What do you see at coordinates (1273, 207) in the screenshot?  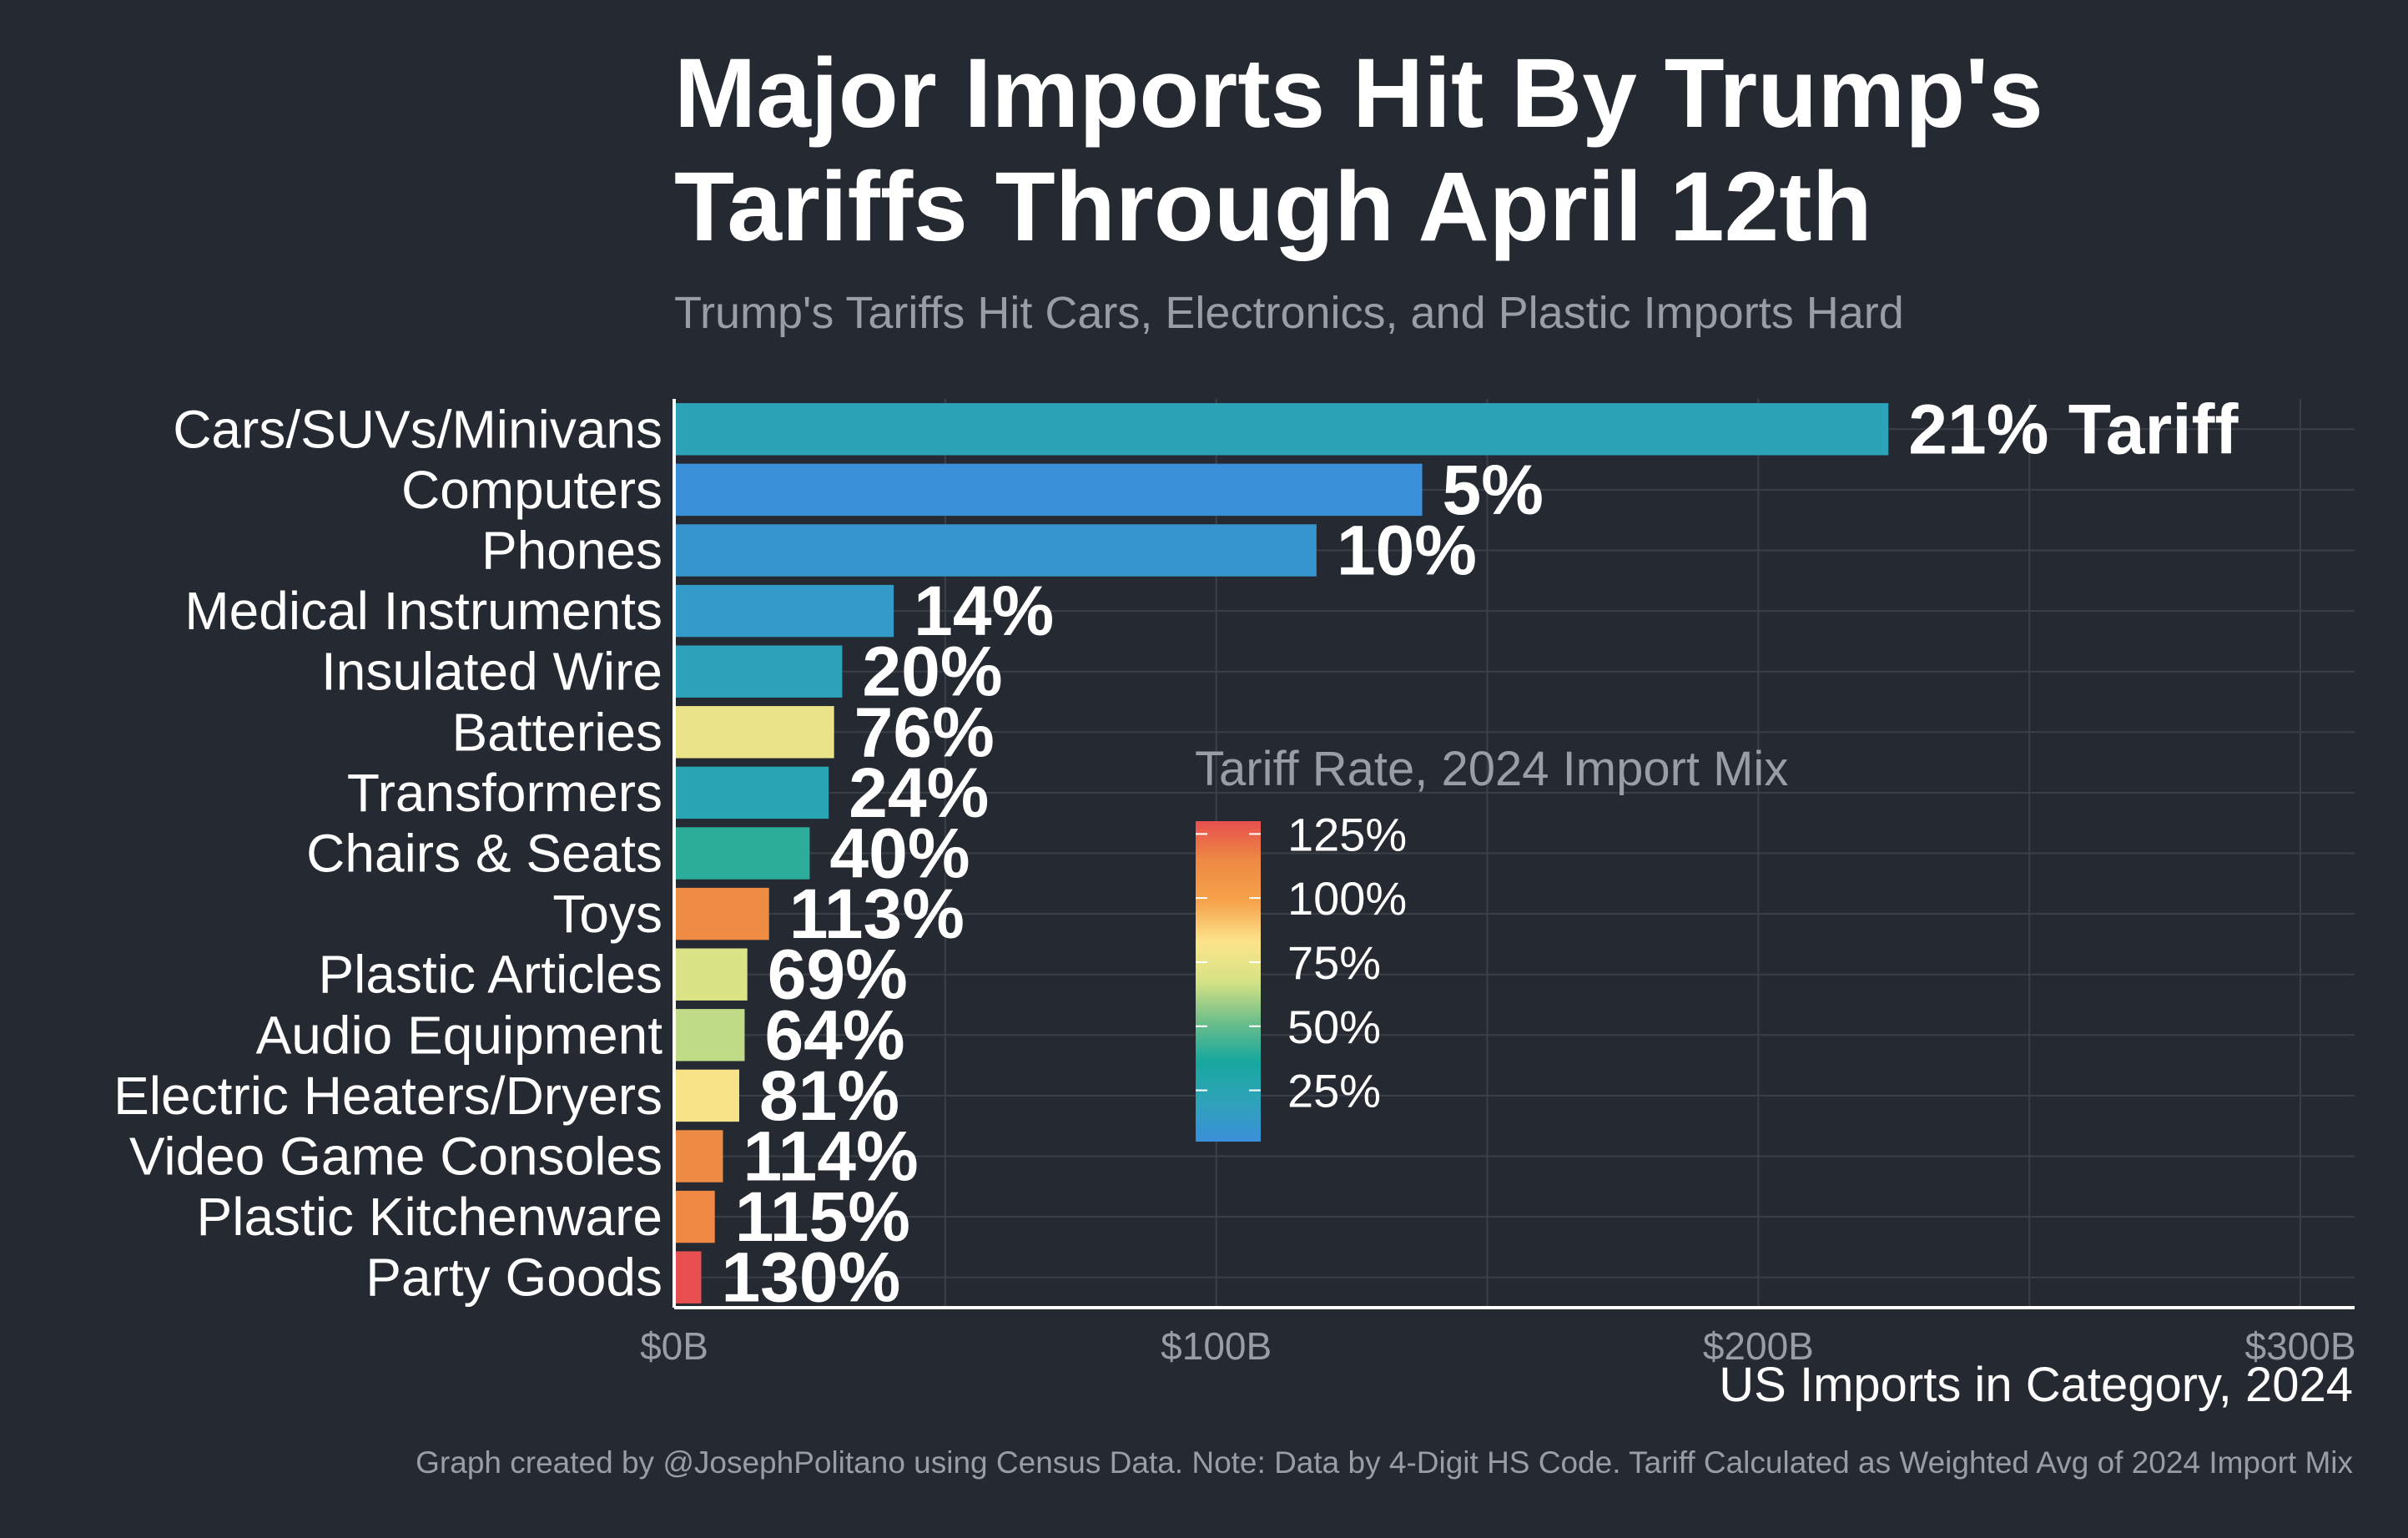 I see `title-line-2: Tariffs Through April 12th` at bounding box center [1273, 207].